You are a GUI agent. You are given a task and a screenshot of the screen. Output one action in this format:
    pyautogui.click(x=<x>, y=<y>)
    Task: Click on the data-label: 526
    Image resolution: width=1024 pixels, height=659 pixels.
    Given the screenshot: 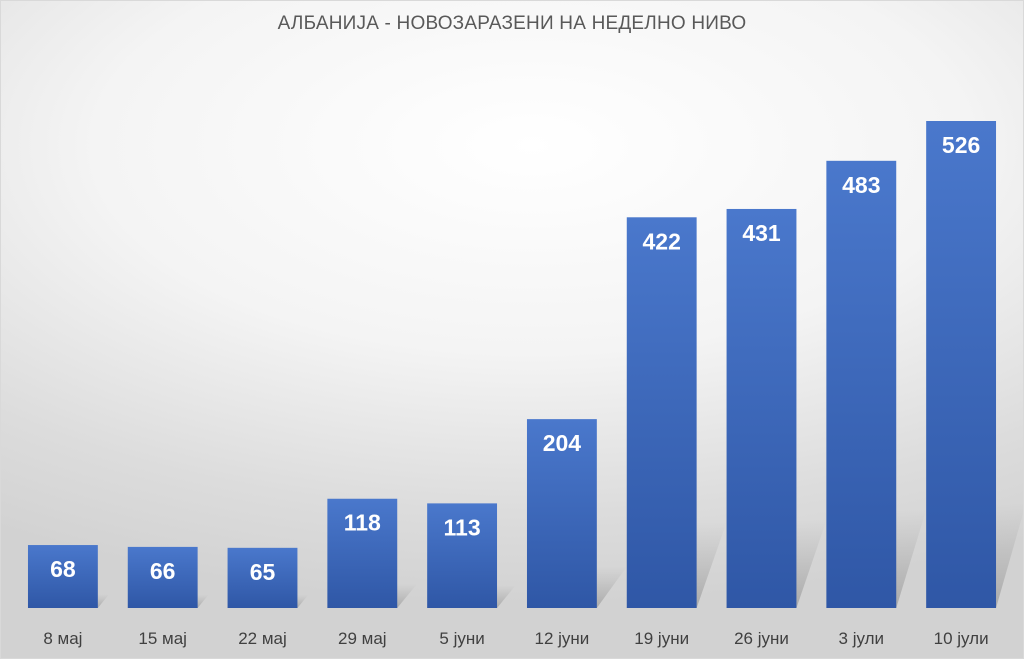 What is the action you would take?
    pyautogui.click(x=961, y=145)
    